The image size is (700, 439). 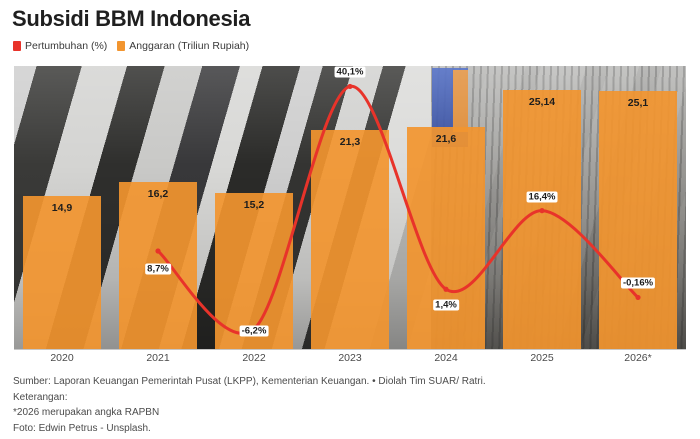 What do you see at coordinates (158, 358) in the screenshot?
I see `x-tick-2021: 2021` at bounding box center [158, 358].